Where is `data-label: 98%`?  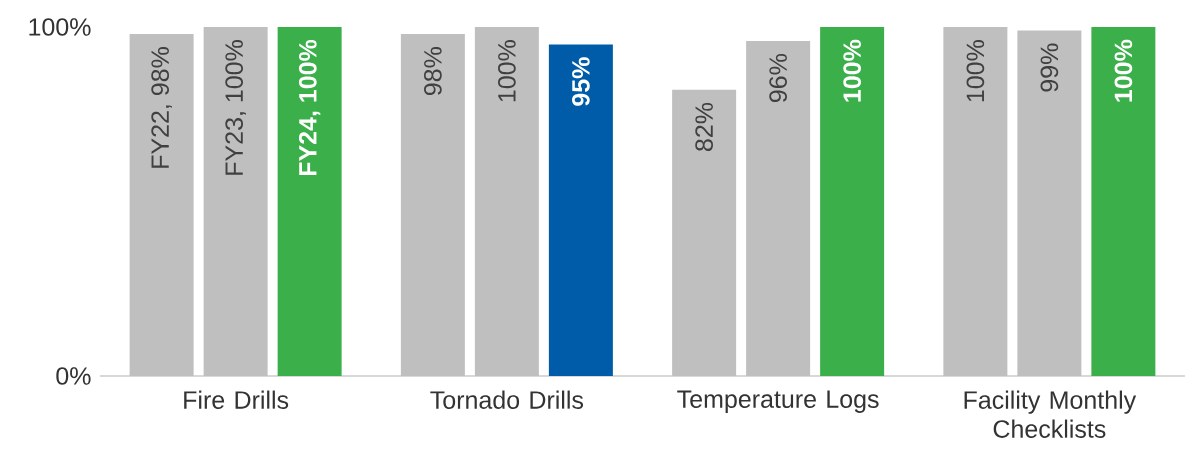 data-label: 98% is located at coordinates (433, 71).